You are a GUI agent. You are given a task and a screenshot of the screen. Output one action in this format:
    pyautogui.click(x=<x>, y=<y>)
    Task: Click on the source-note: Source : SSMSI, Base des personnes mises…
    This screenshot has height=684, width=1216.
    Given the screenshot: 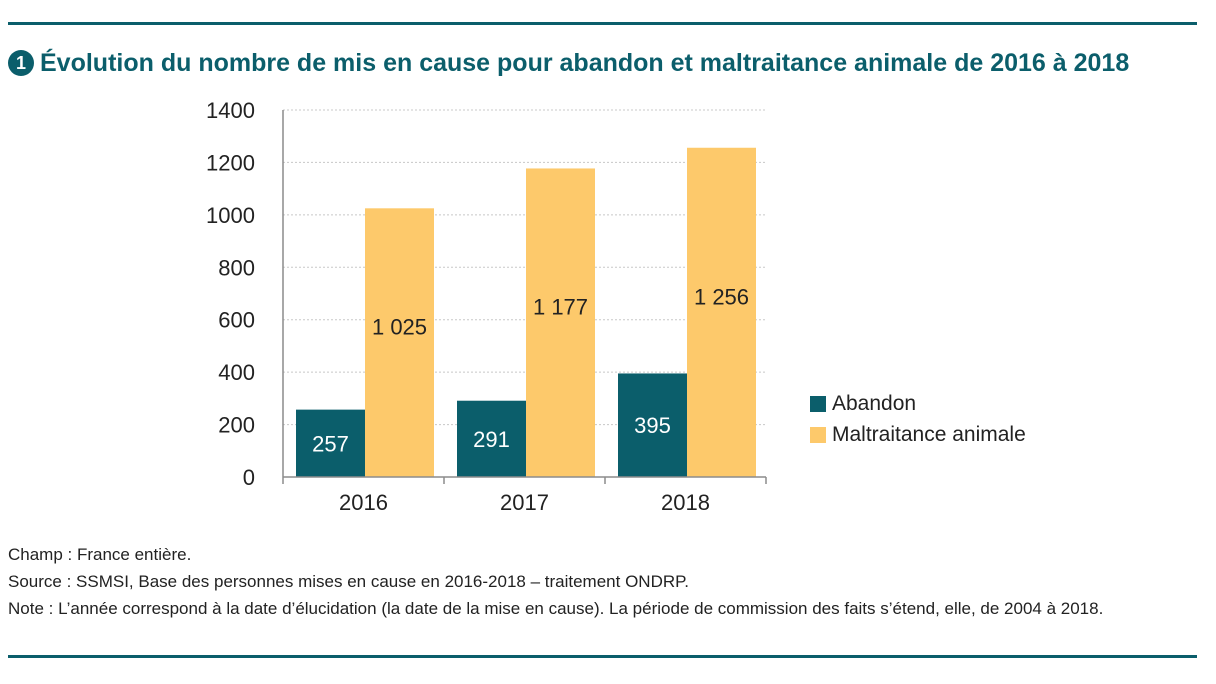 What is the action you would take?
    pyautogui.click(x=348, y=581)
    